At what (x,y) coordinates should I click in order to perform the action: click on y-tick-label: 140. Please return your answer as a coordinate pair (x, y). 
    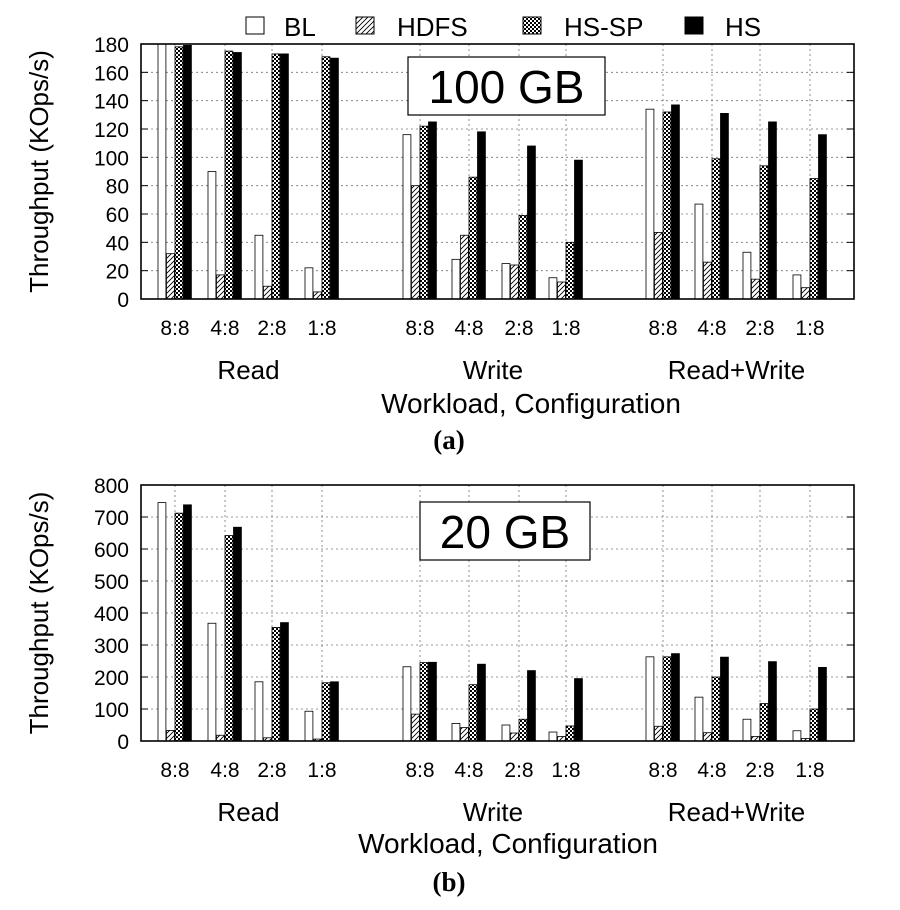
    Looking at the image, I should click on (111, 102).